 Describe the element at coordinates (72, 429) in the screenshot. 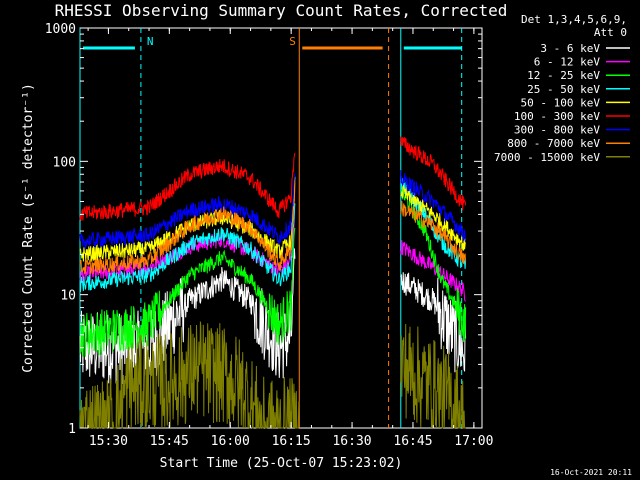

I see `y-tick-label: 1` at that location.